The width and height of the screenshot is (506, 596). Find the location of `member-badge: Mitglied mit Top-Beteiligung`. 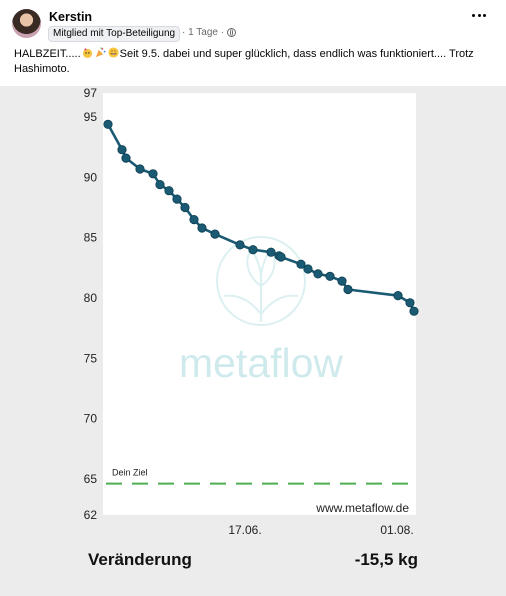

member-badge: Mitglied mit Top-Beteiligung is located at coordinates (114, 34).